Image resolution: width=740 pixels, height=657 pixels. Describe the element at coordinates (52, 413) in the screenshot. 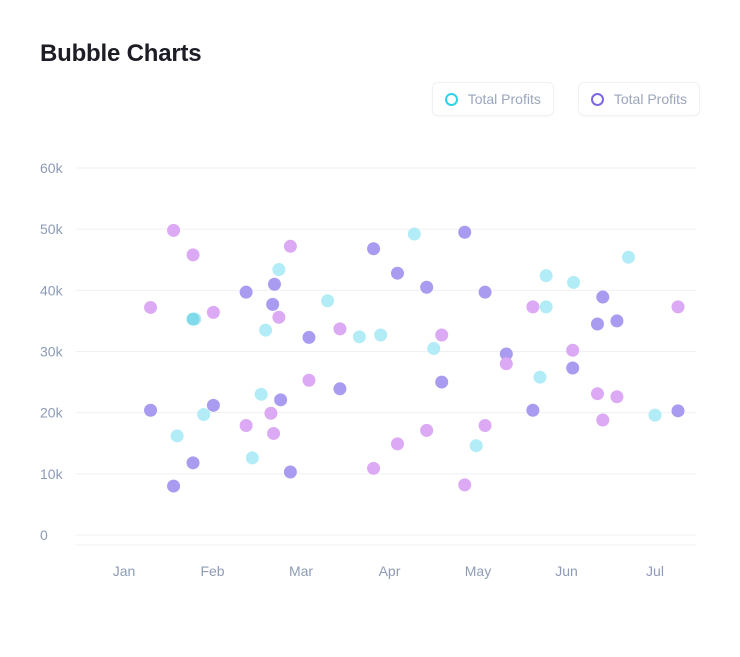

I see `y-tick-label: 20k` at that location.